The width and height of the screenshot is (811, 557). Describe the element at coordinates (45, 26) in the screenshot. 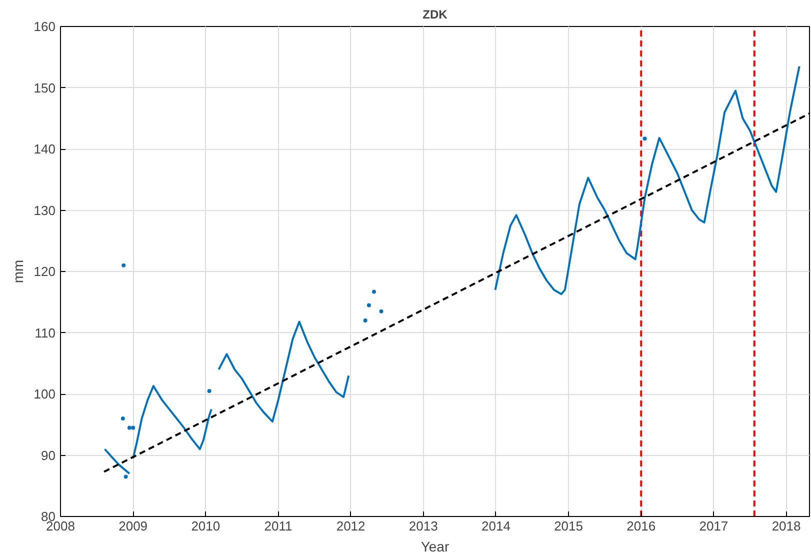

I see `y-tick-label: 160` at that location.